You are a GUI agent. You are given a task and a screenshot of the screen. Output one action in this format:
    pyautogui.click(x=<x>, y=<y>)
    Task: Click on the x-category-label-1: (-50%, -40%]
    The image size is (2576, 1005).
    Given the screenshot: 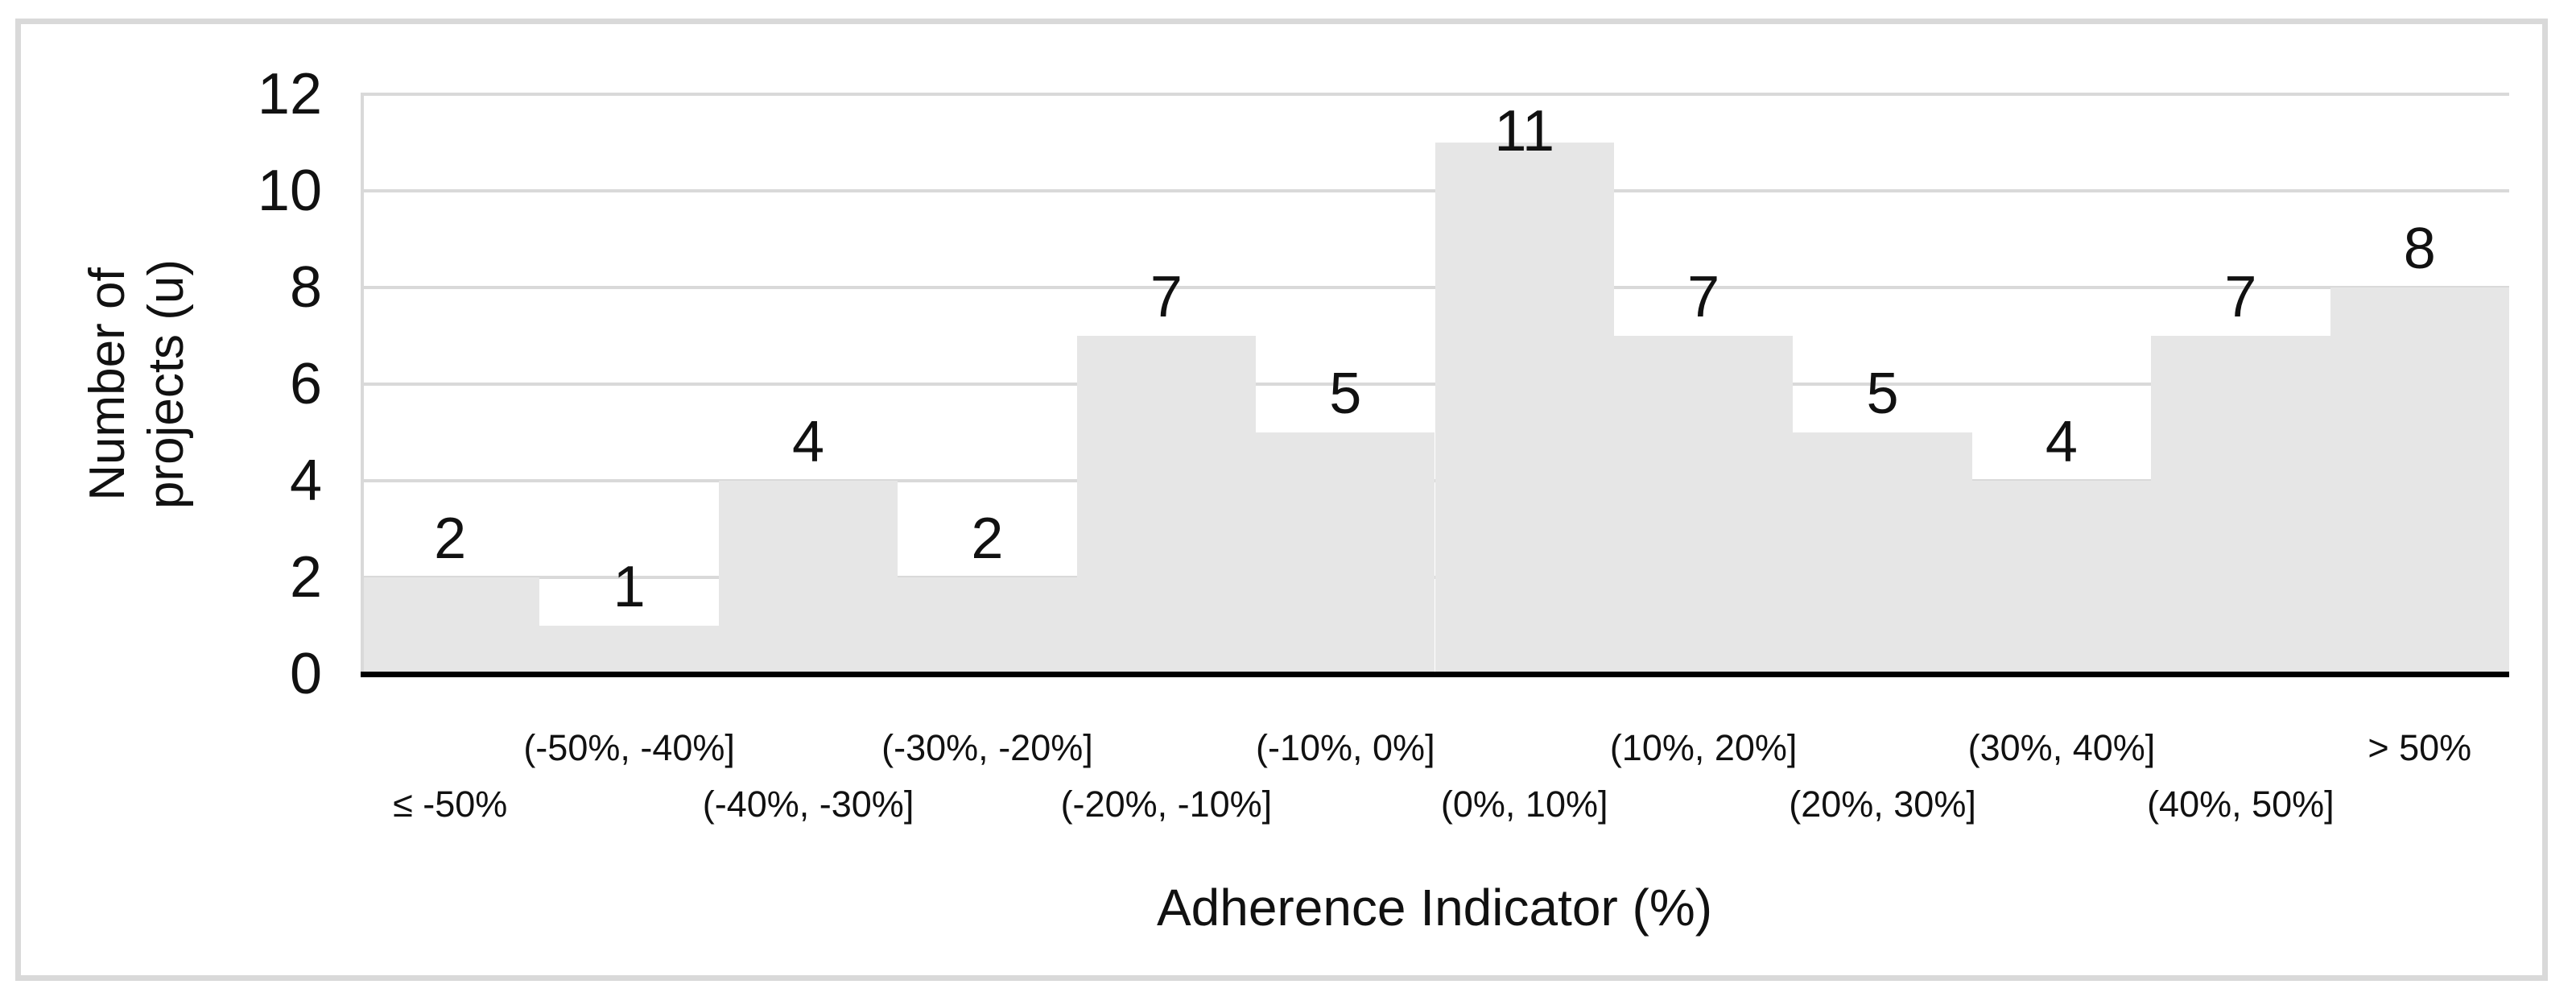 What is the action you would take?
    pyautogui.click(x=629, y=747)
    